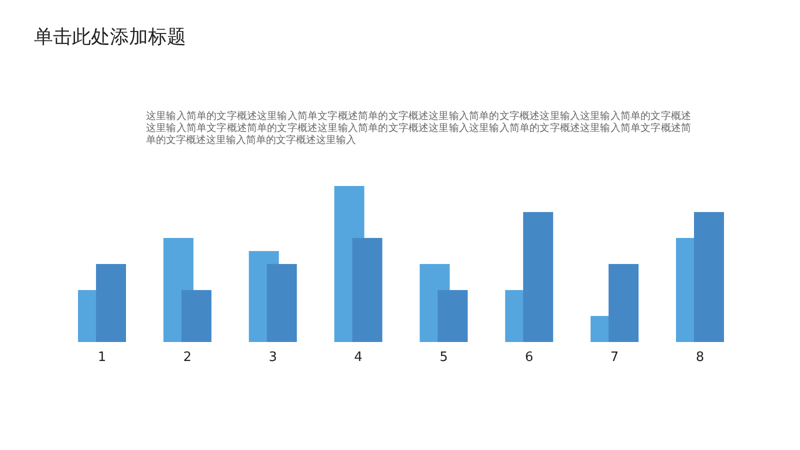 This screenshot has width=800, height=450. What do you see at coordinates (102, 357) in the screenshot?
I see `x-tick-label: 1` at bounding box center [102, 357].